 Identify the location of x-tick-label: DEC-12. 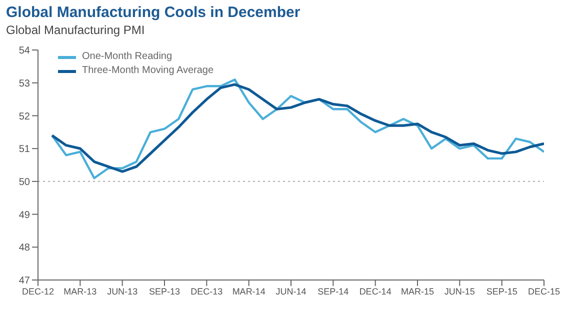
(38, 291).